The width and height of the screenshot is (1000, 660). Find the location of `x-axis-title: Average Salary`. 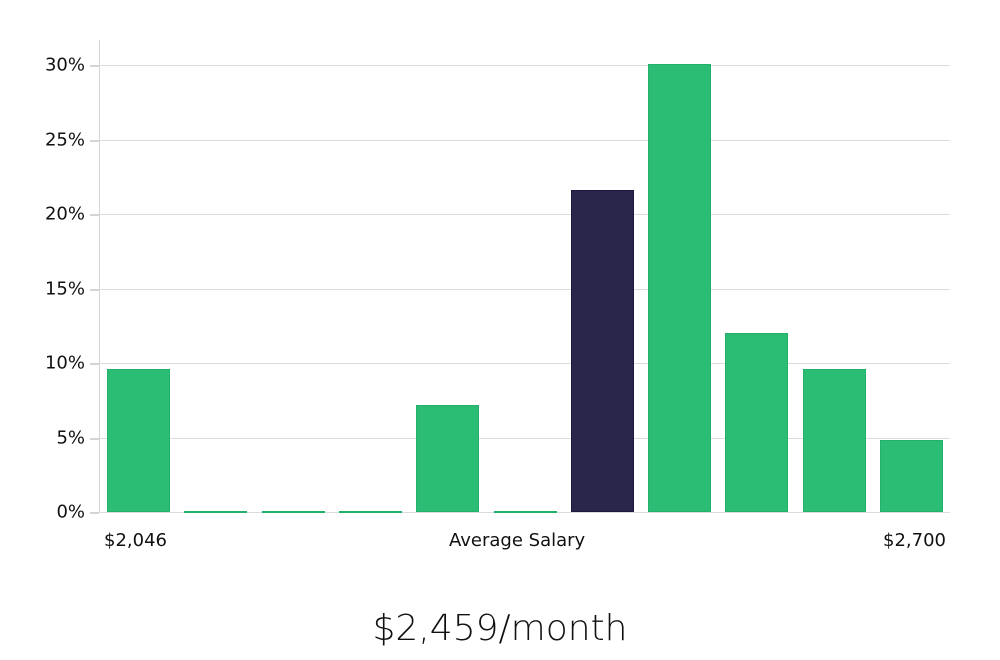

x-axis-title: Average Salary is located at coordinates (517, 540).